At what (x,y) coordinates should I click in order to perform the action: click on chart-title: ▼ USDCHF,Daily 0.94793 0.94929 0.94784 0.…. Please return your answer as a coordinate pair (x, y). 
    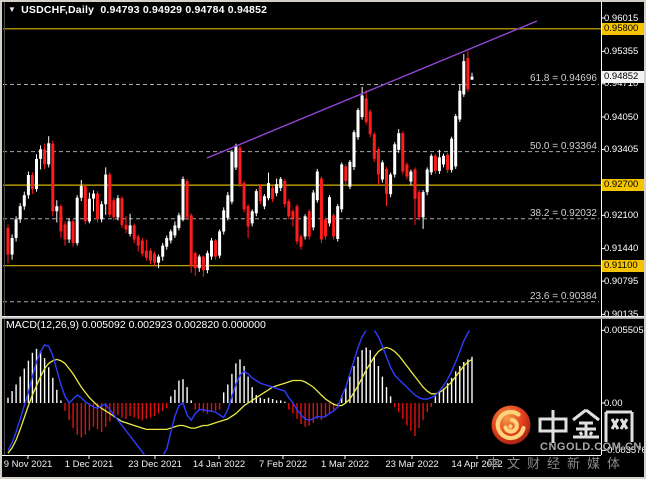
    Looking at the image, I should click on (137, 10).